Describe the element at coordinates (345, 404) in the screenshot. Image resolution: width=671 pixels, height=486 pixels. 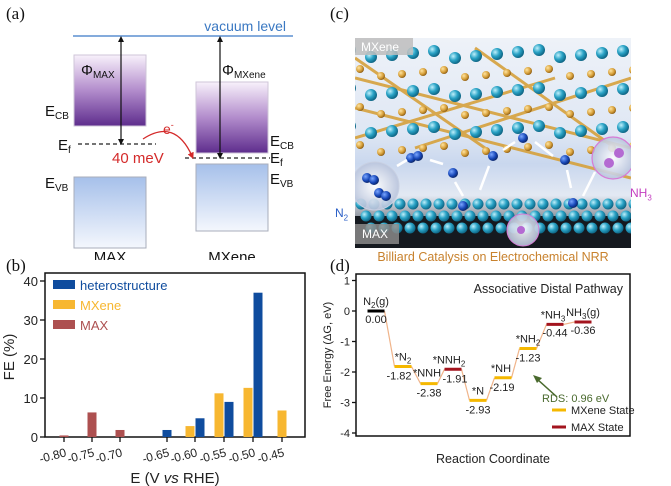
I see `d-ytick-label: -3` at that location.